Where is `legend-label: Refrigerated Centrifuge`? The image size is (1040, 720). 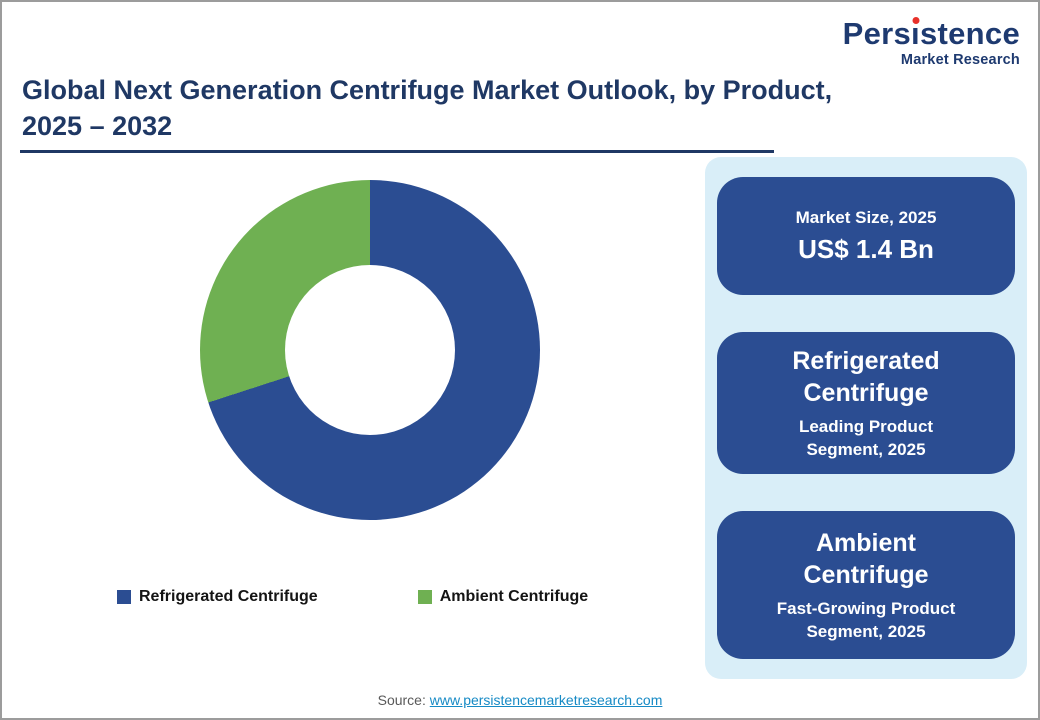
legend-label: Refrigerated Centrifuge is located at coordinates (228, 596).